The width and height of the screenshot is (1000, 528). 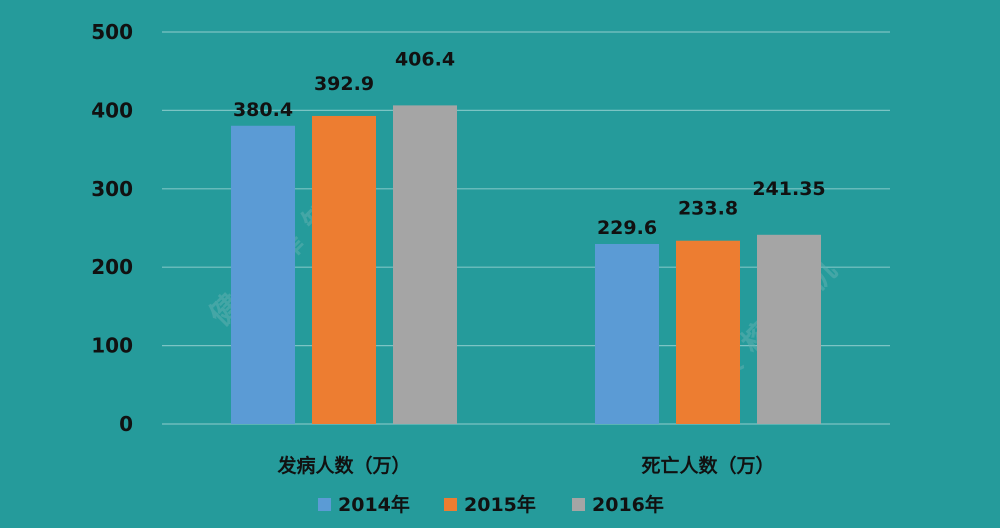 What do you see at coordinates (343, 465) in the screenshot?
I see `category-label: 发病人数（万）` at bounding box center [343, 465].